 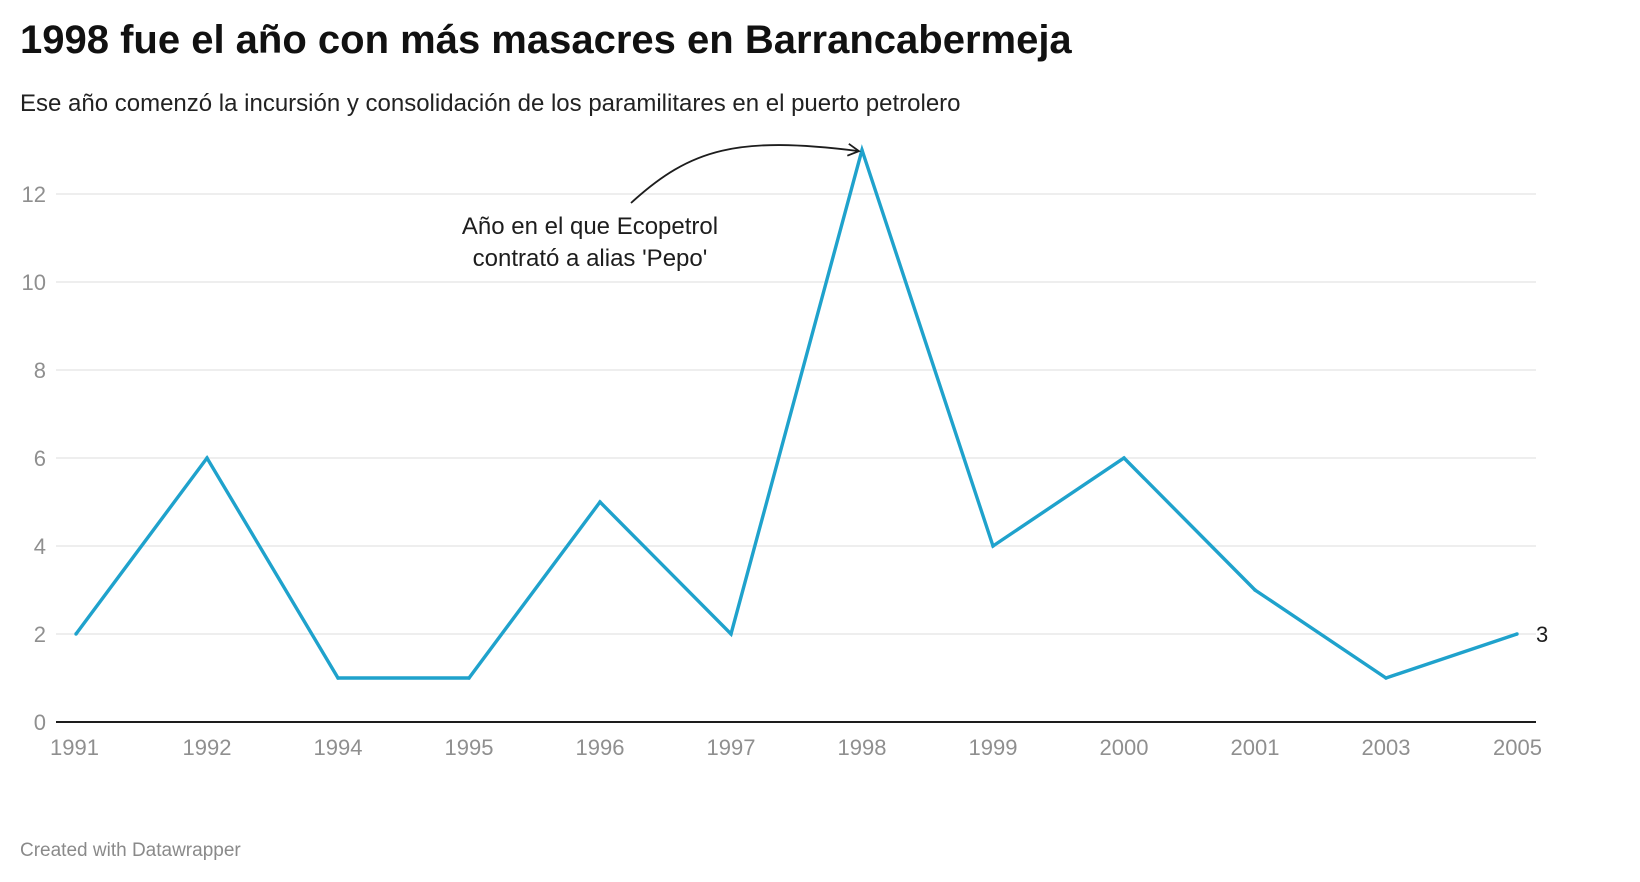 What do you see at coordinates (469, 678) in the screenshot?
I see `data-point-1995` at bounding box center [469, 678].